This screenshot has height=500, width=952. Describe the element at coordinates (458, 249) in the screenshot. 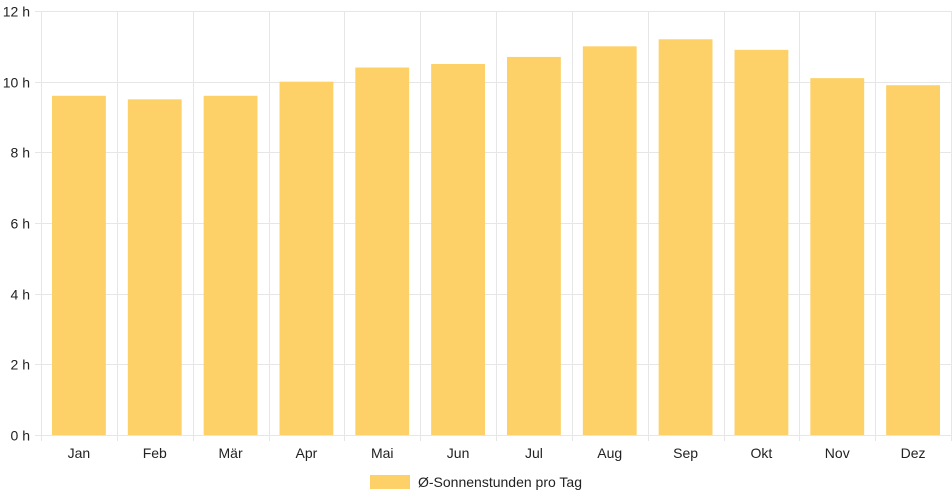

I see `bar-jun` at that location.